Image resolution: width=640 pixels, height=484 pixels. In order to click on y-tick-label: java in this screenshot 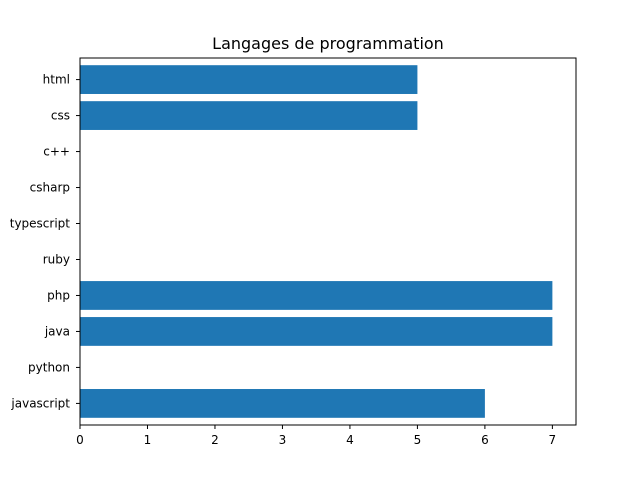, I will do `click(57, 331)`.